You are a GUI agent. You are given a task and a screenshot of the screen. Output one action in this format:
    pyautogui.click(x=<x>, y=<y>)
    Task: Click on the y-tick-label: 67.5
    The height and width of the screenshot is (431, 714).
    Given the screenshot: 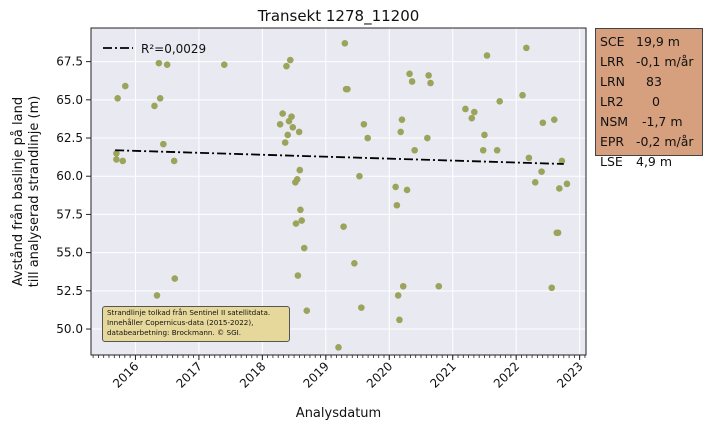 What is the action you would take?
    pyautogui.click(x=69, y=62)
    